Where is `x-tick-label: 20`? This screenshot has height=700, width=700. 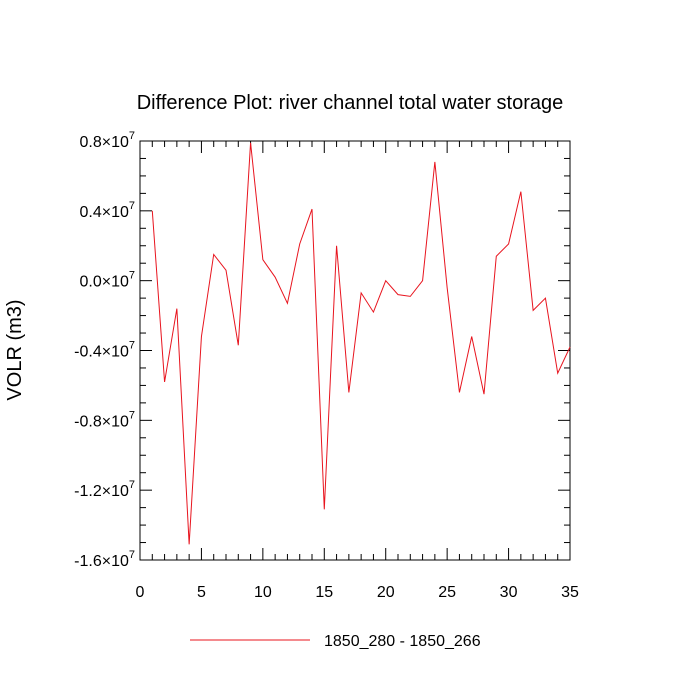 x-tick-label: 20 is located at coordinates (386, 592).